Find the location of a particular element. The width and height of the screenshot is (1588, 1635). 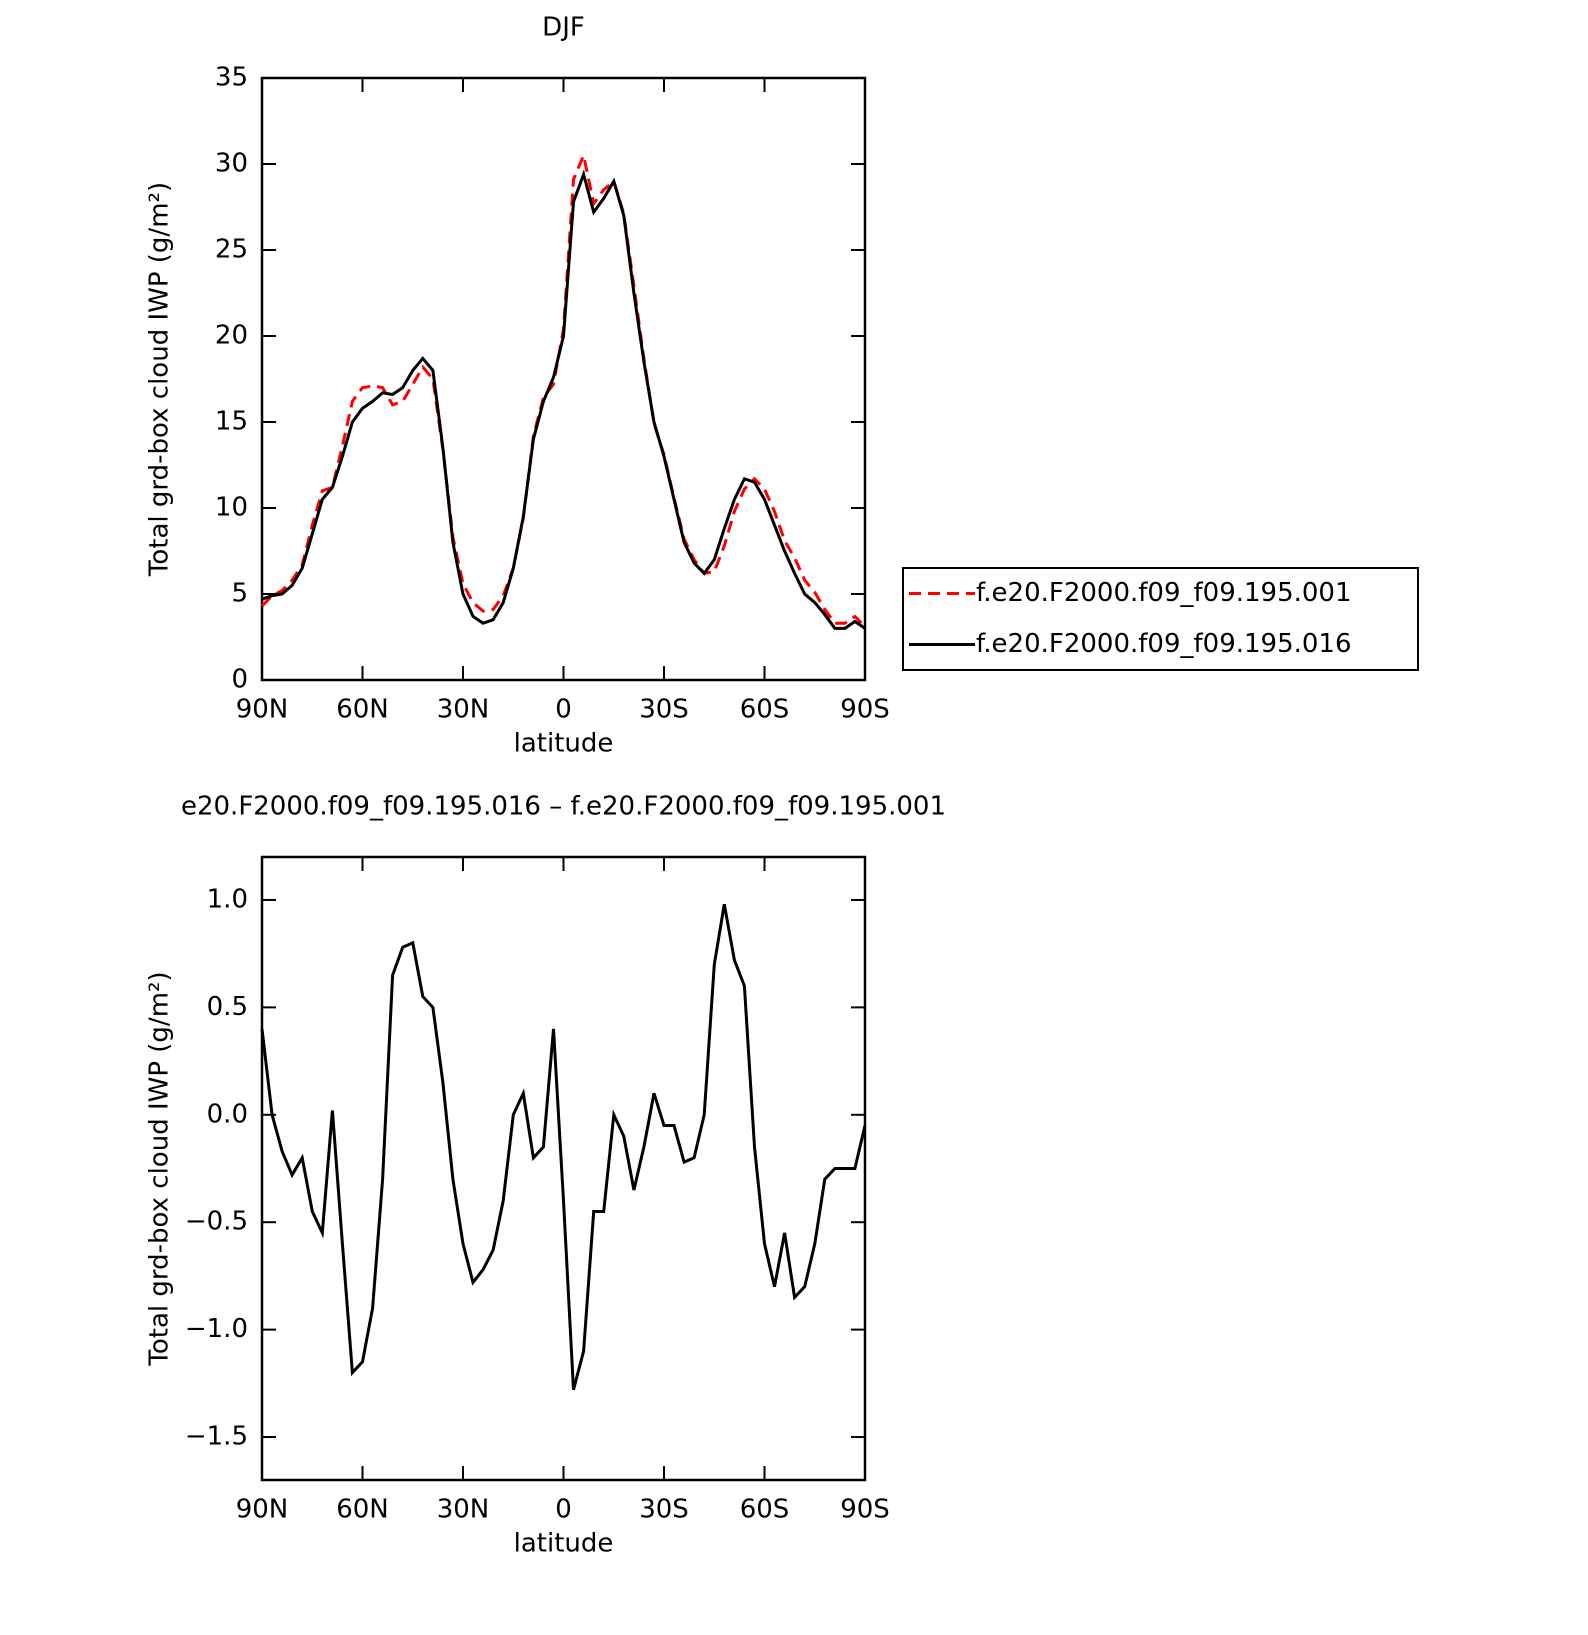

y-tick-label: 20 is located at coordinates (231, 336).